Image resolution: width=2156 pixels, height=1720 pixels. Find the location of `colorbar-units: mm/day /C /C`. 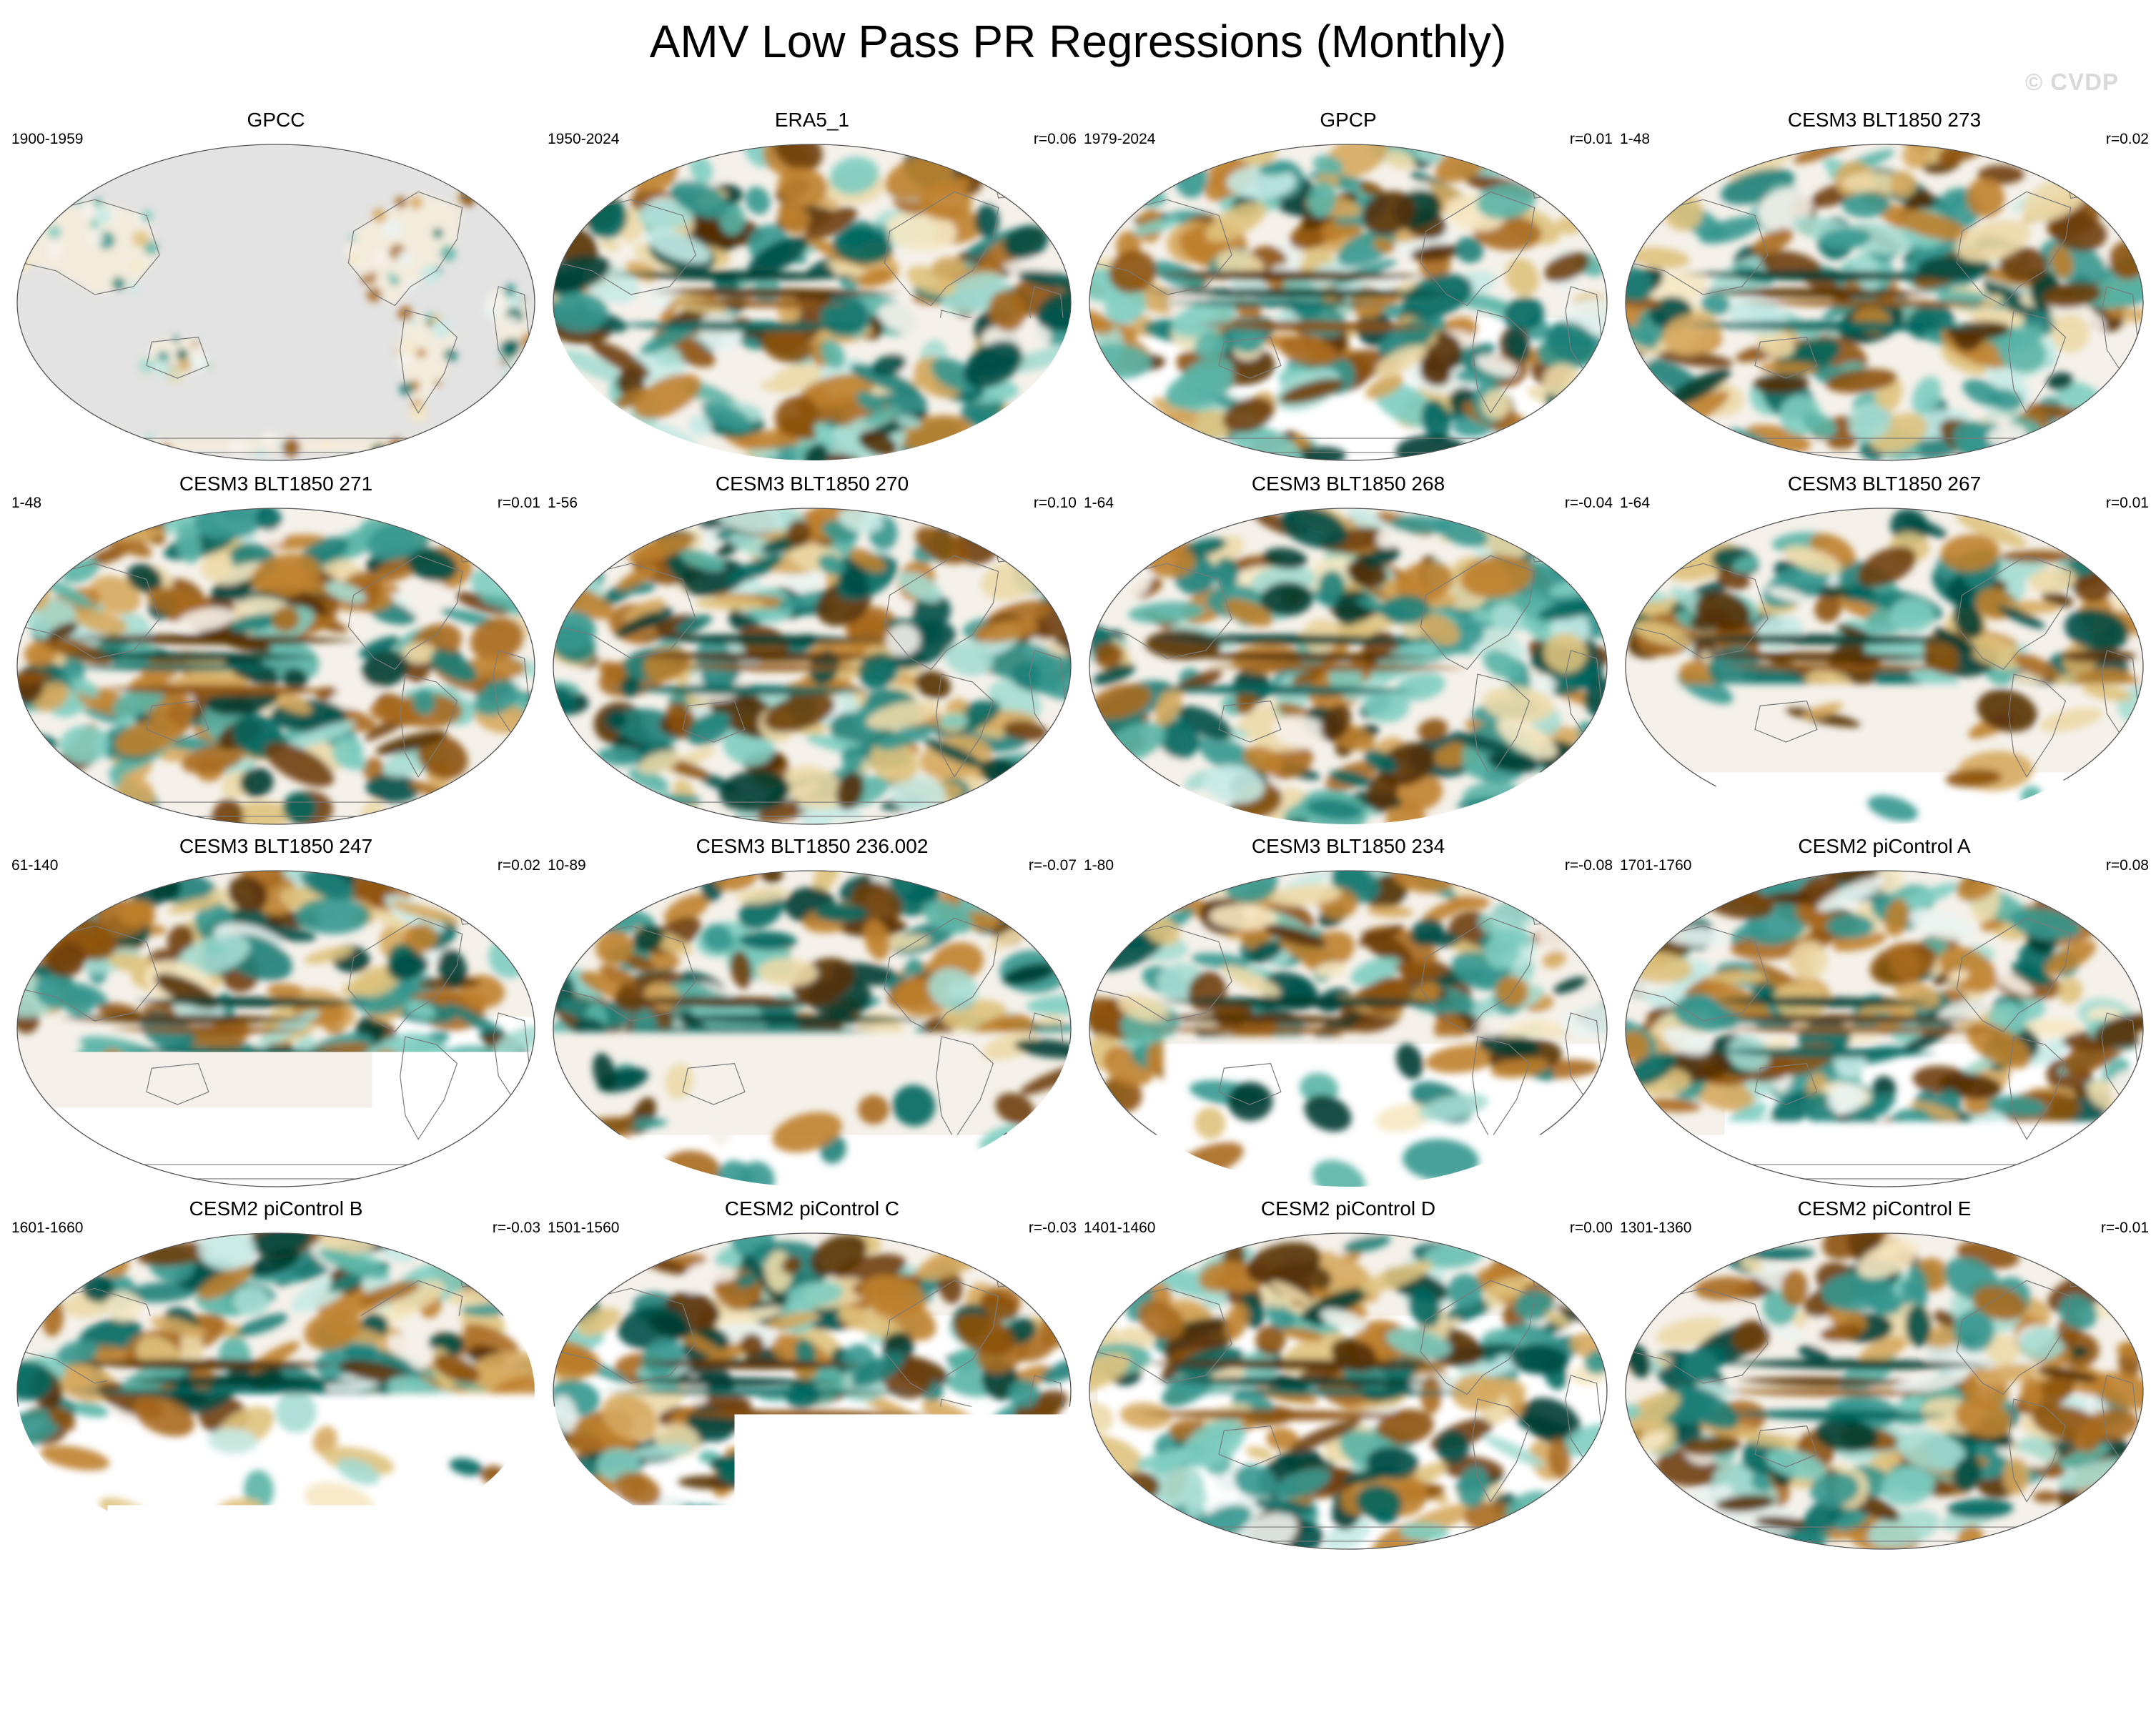

colorbar-units: mm/day /C /C is located at coordinates (1078, 1679).